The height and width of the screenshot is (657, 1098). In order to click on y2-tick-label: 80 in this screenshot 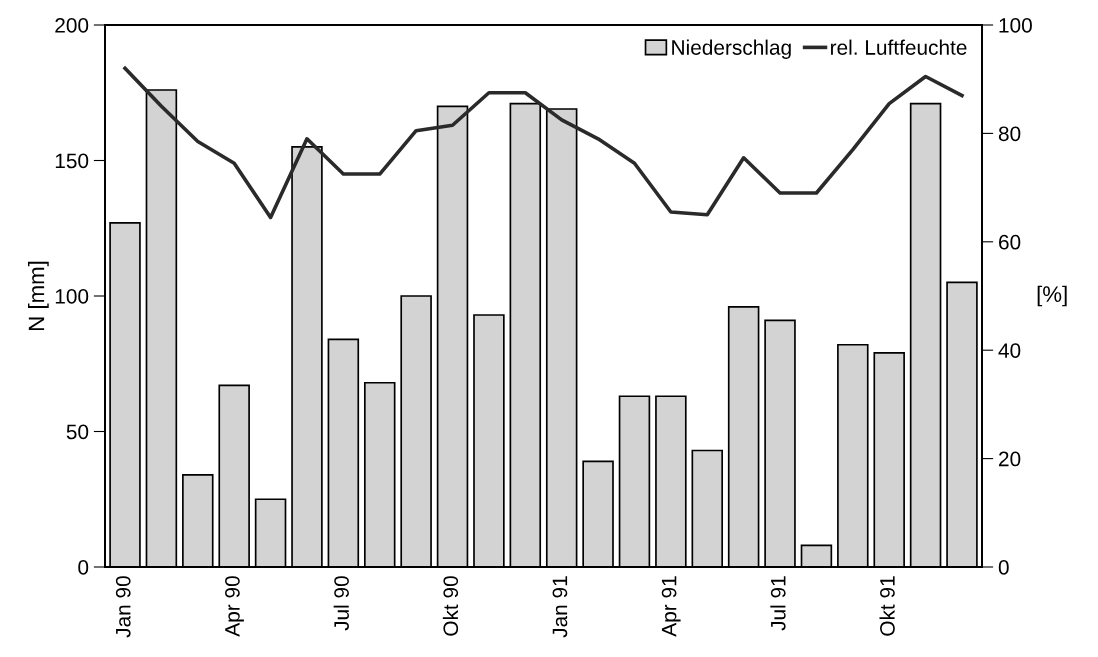, I will do `click(1009, 134)`.